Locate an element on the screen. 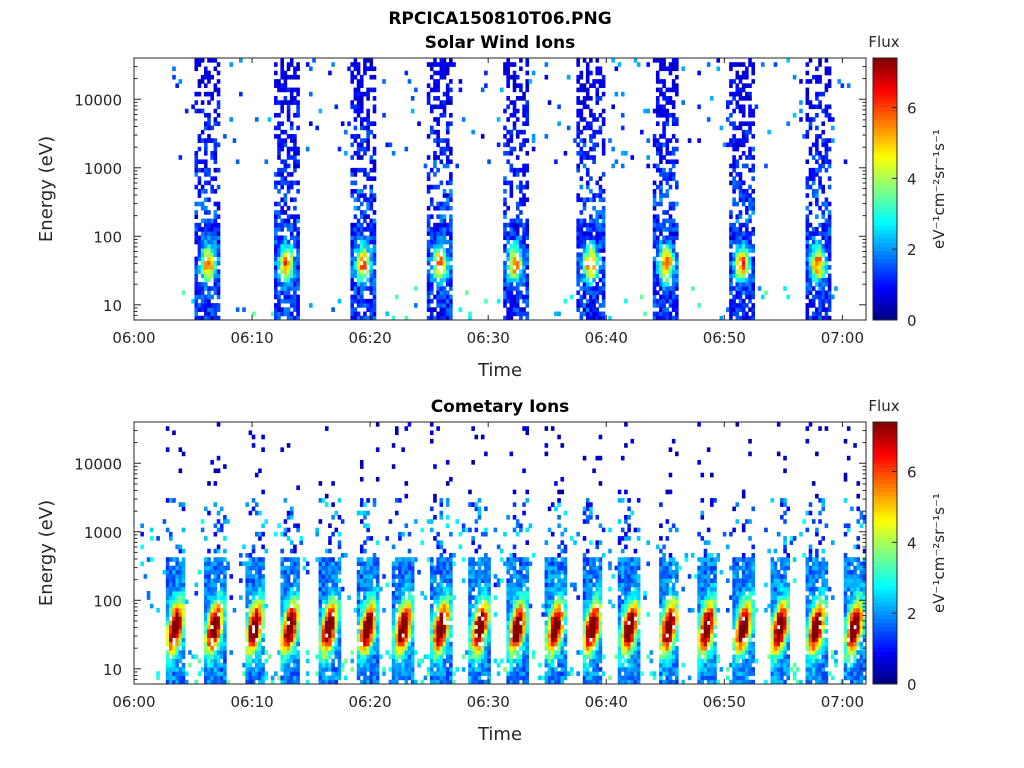  colorbar-solar-wind: 0 2 4 6 is located at coordinates (894, 193).